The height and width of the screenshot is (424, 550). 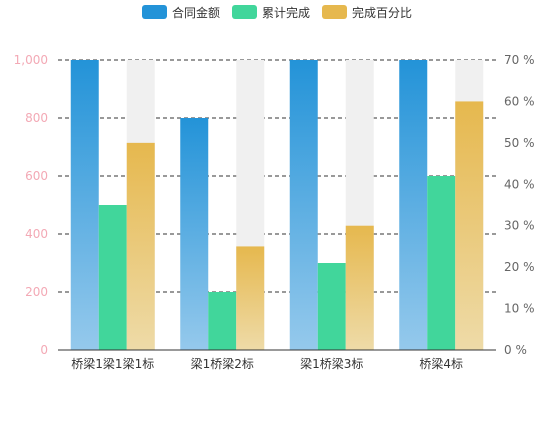 I want to click on right-axis-tick-label: 70 %, so click(x=519, y=60).